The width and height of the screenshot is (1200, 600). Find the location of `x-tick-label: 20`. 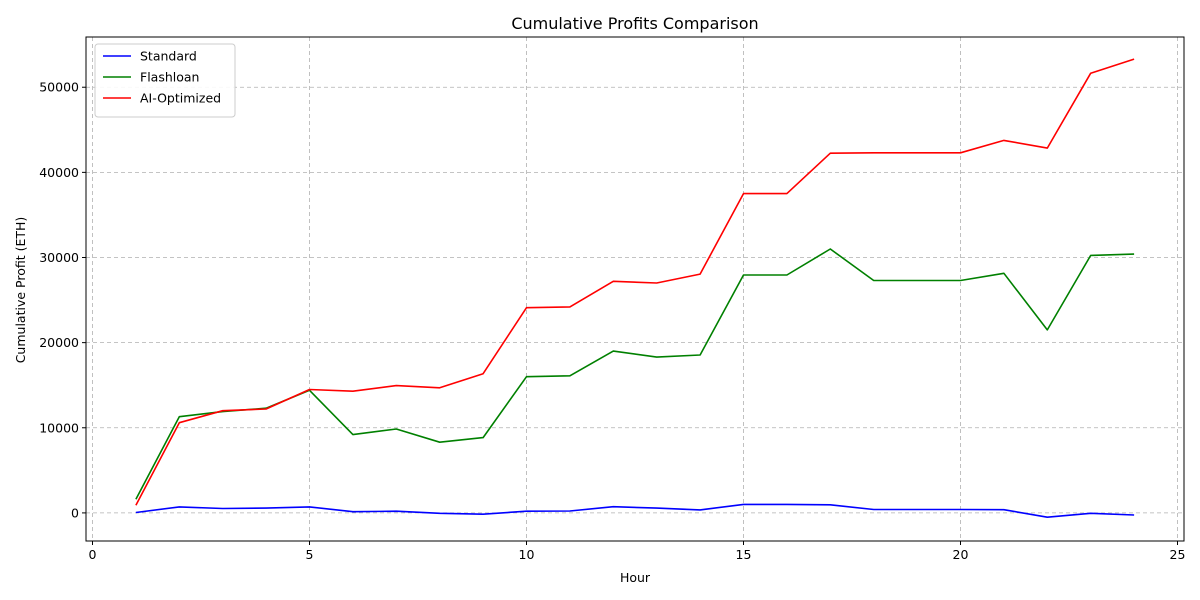

x-tick-label: 20 is located at coordinates (961, 554).